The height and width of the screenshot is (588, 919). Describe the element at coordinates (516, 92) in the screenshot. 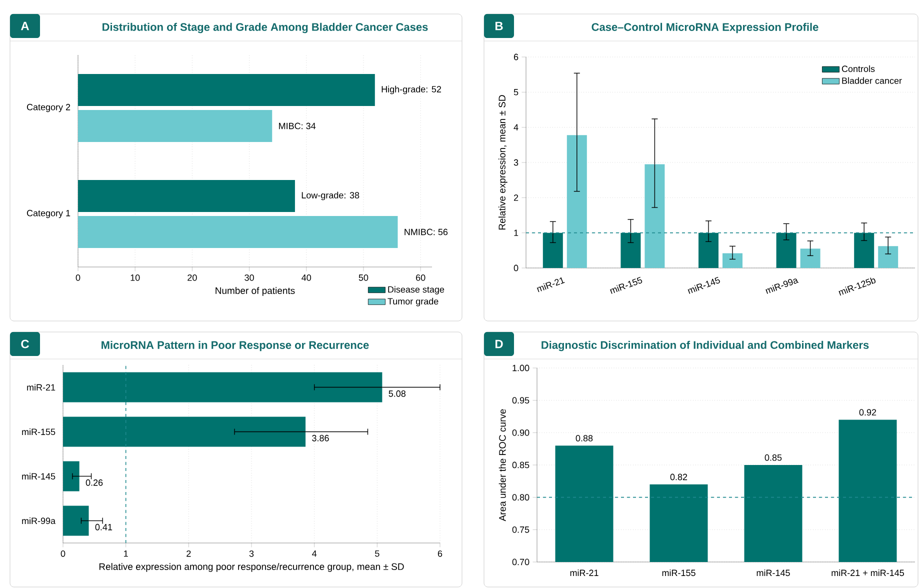

I see `y-tick-label: 5` at that location.